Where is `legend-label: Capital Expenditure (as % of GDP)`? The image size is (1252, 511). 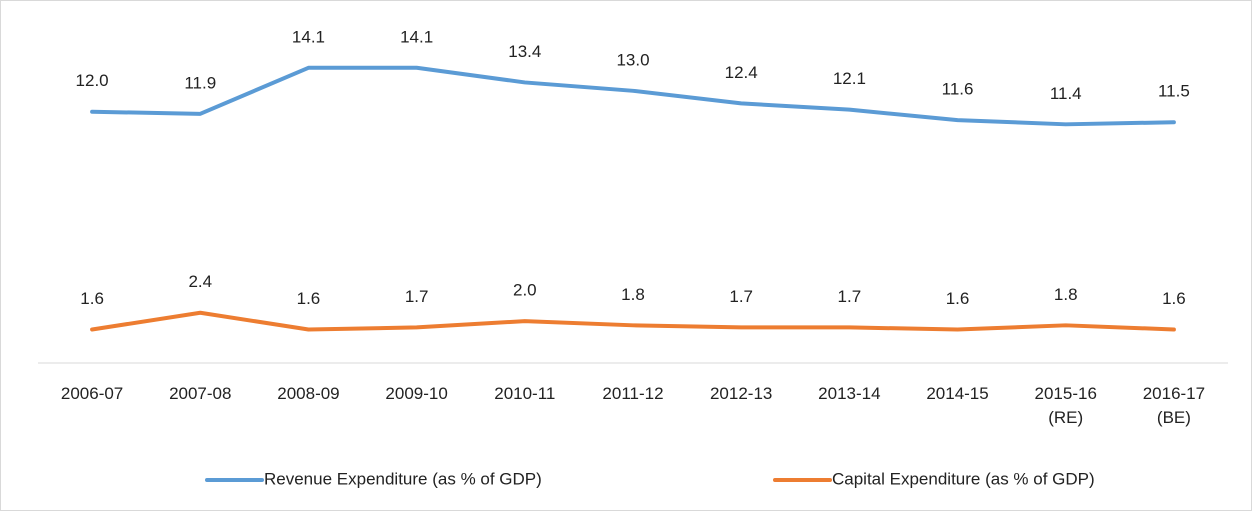
legend-label: Capital Expenditure (as % of GDP) is located at coordinates (963, 478).